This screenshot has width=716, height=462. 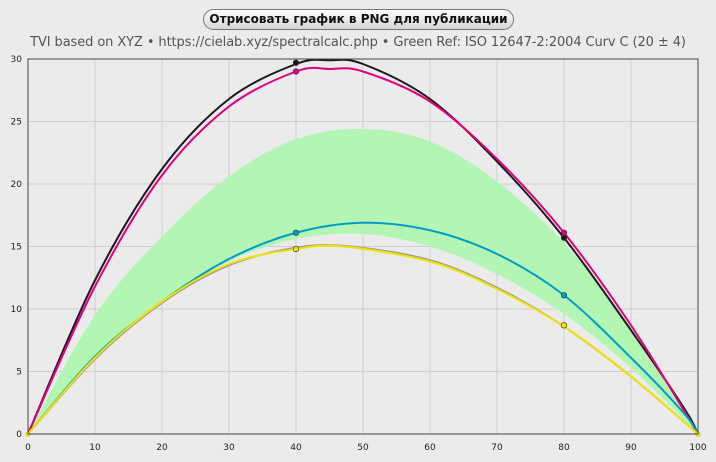 I want to click on x-tick-label-10: 10, so click(x=95, y=448).